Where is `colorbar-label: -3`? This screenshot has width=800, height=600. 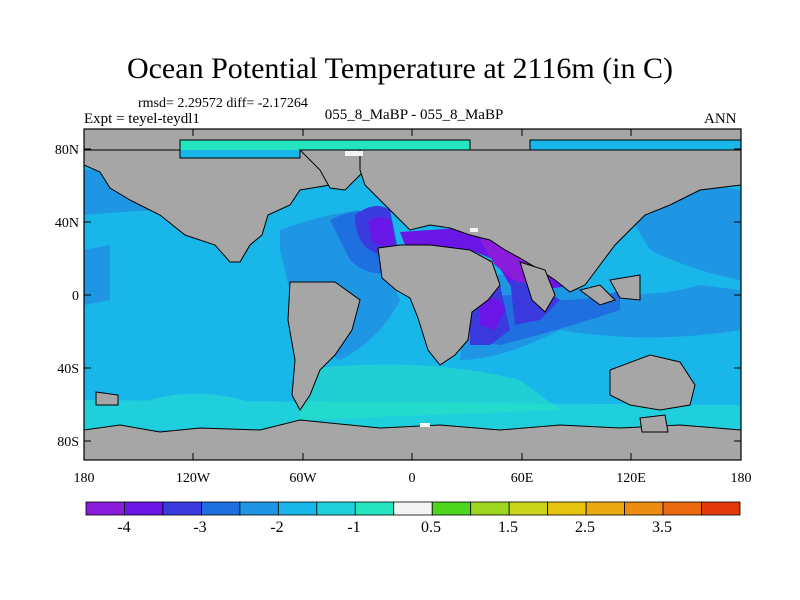 colorbar-label: -3 is located at coordinates (199, 527).